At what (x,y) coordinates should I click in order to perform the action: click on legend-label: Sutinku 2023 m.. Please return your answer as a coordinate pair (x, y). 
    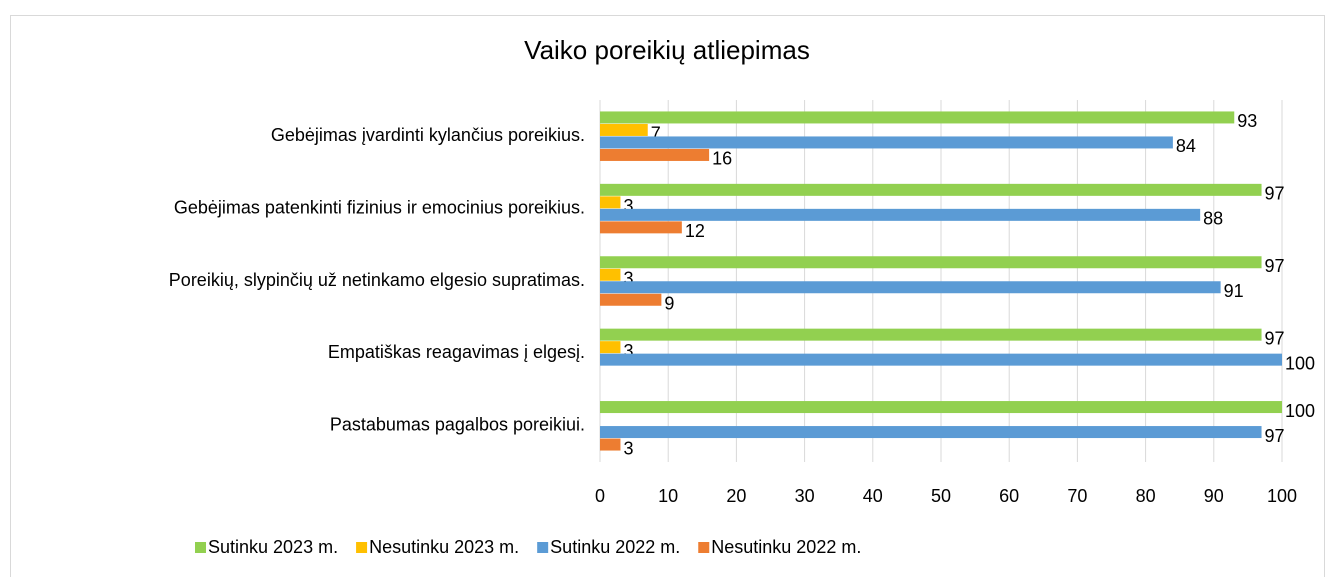
    Looking at the image, I should click on (273, 547).